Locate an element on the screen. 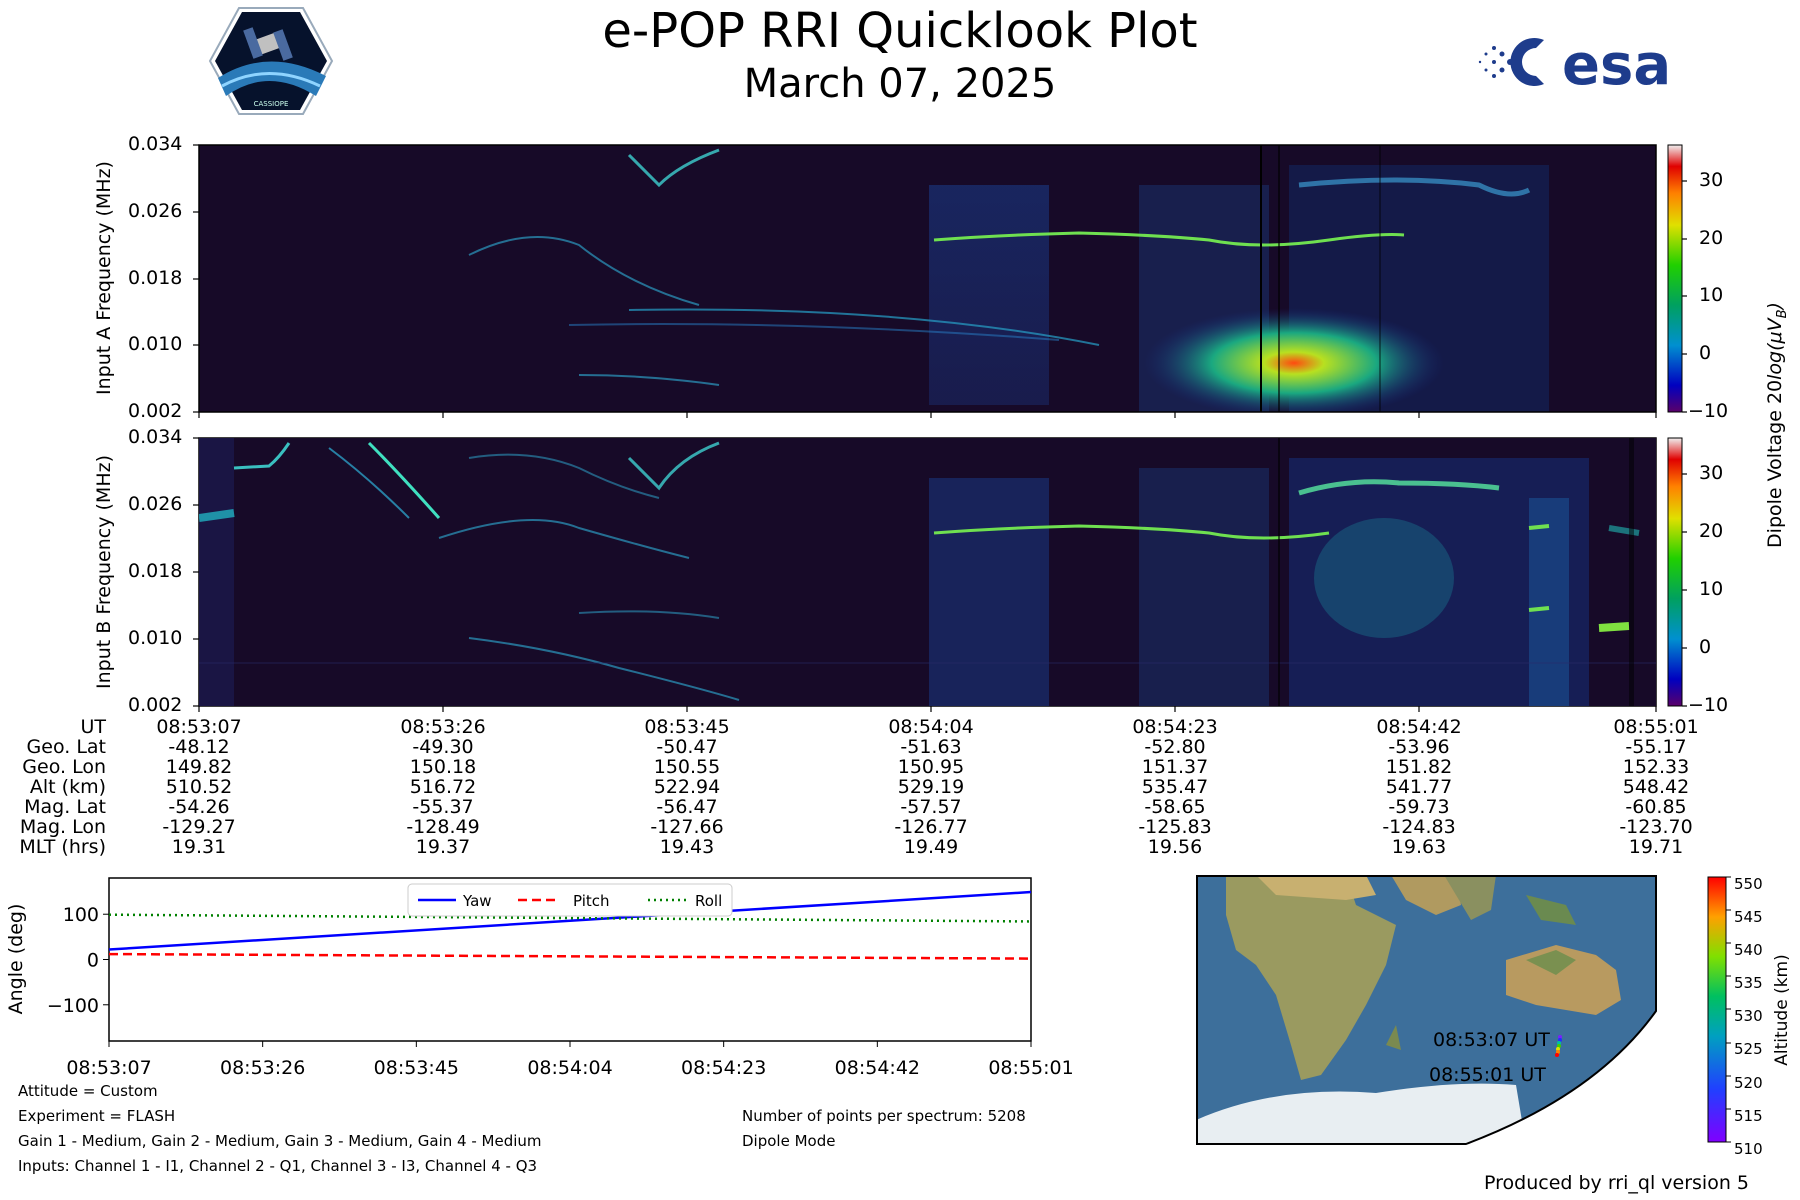 The width and height of the screenshot is (1800, 1200). spec-b-ytick: 0.026 is located at coordinates (155, 504).